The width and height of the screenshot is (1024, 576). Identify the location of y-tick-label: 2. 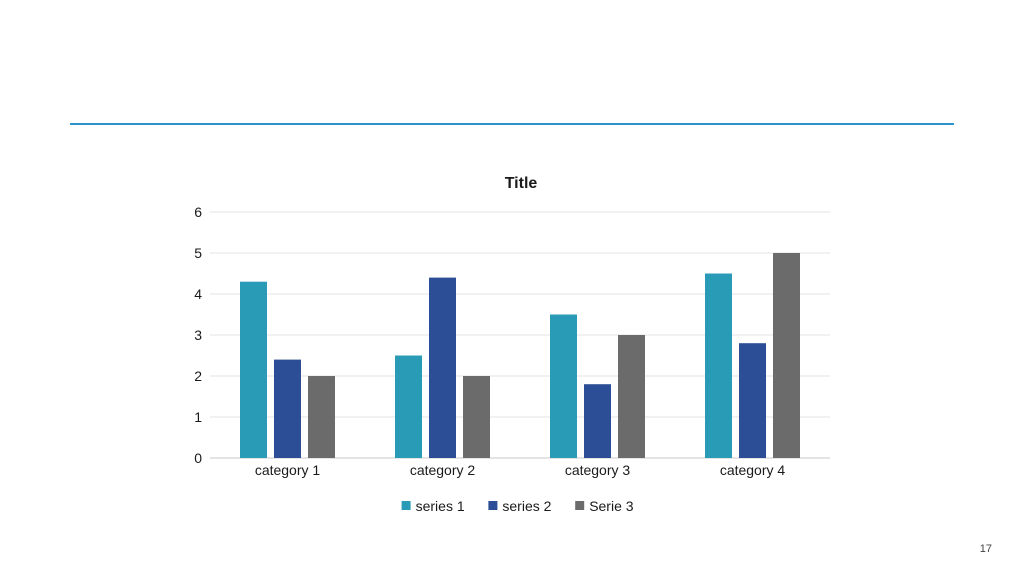
(198, 376).